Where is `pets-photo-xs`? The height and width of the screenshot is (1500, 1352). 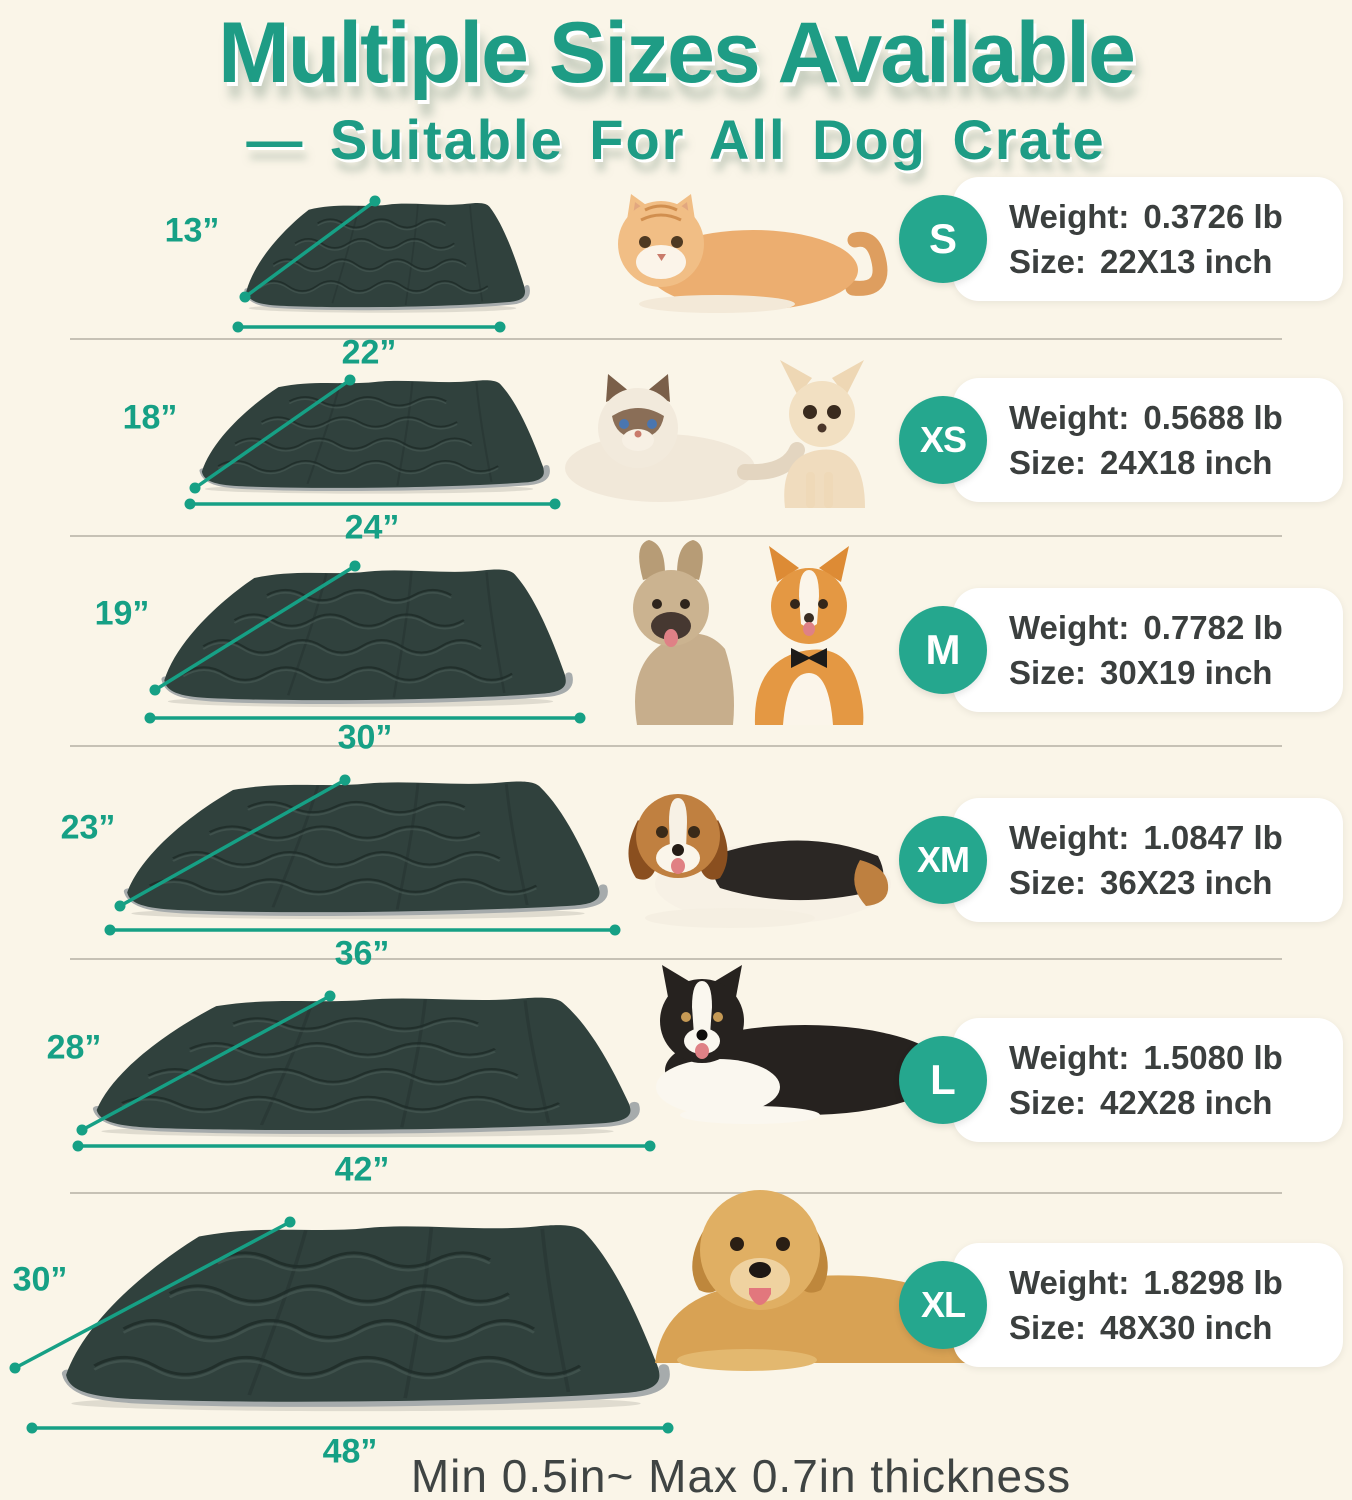
pets-photo-xs is located at coordinates (715, 434).